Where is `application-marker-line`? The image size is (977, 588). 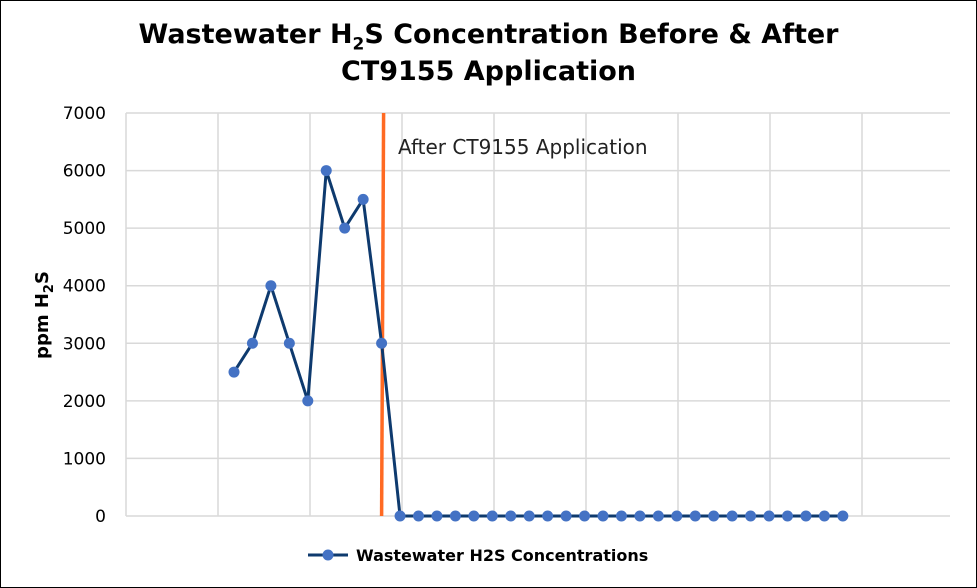
application-marker-line is located at coordinates (382, 314).